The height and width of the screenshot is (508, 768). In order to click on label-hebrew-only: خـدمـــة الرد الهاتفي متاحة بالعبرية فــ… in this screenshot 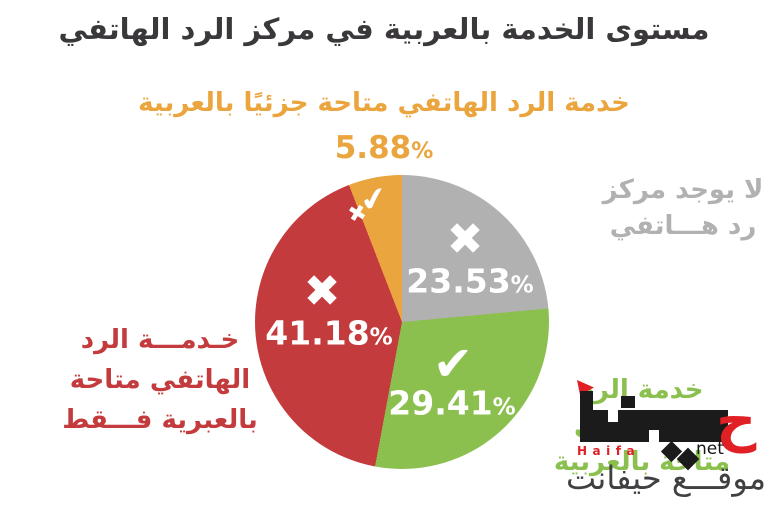, I will do `click(160, 380)`.